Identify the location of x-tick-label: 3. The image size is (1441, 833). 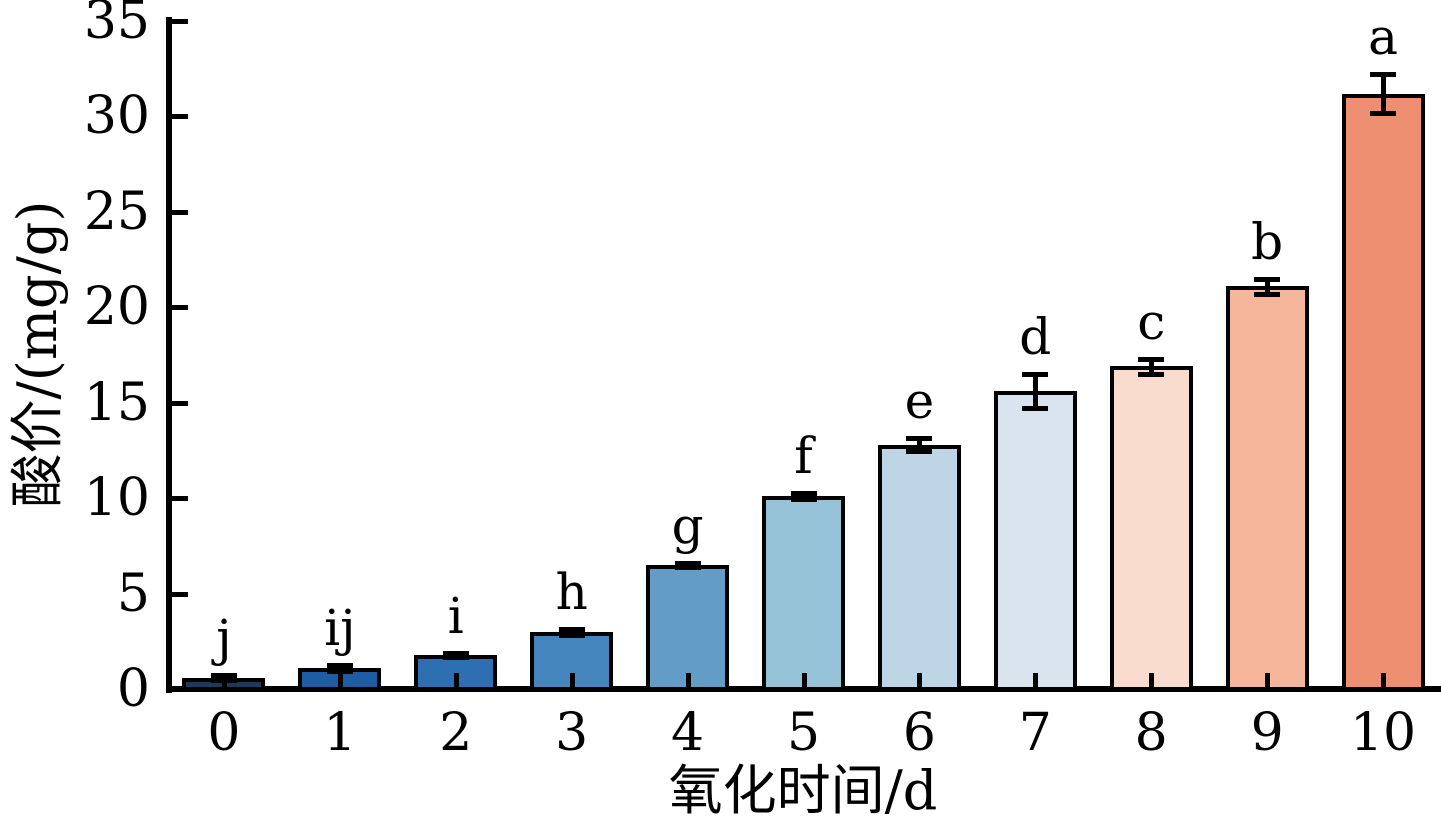
(572, 733).